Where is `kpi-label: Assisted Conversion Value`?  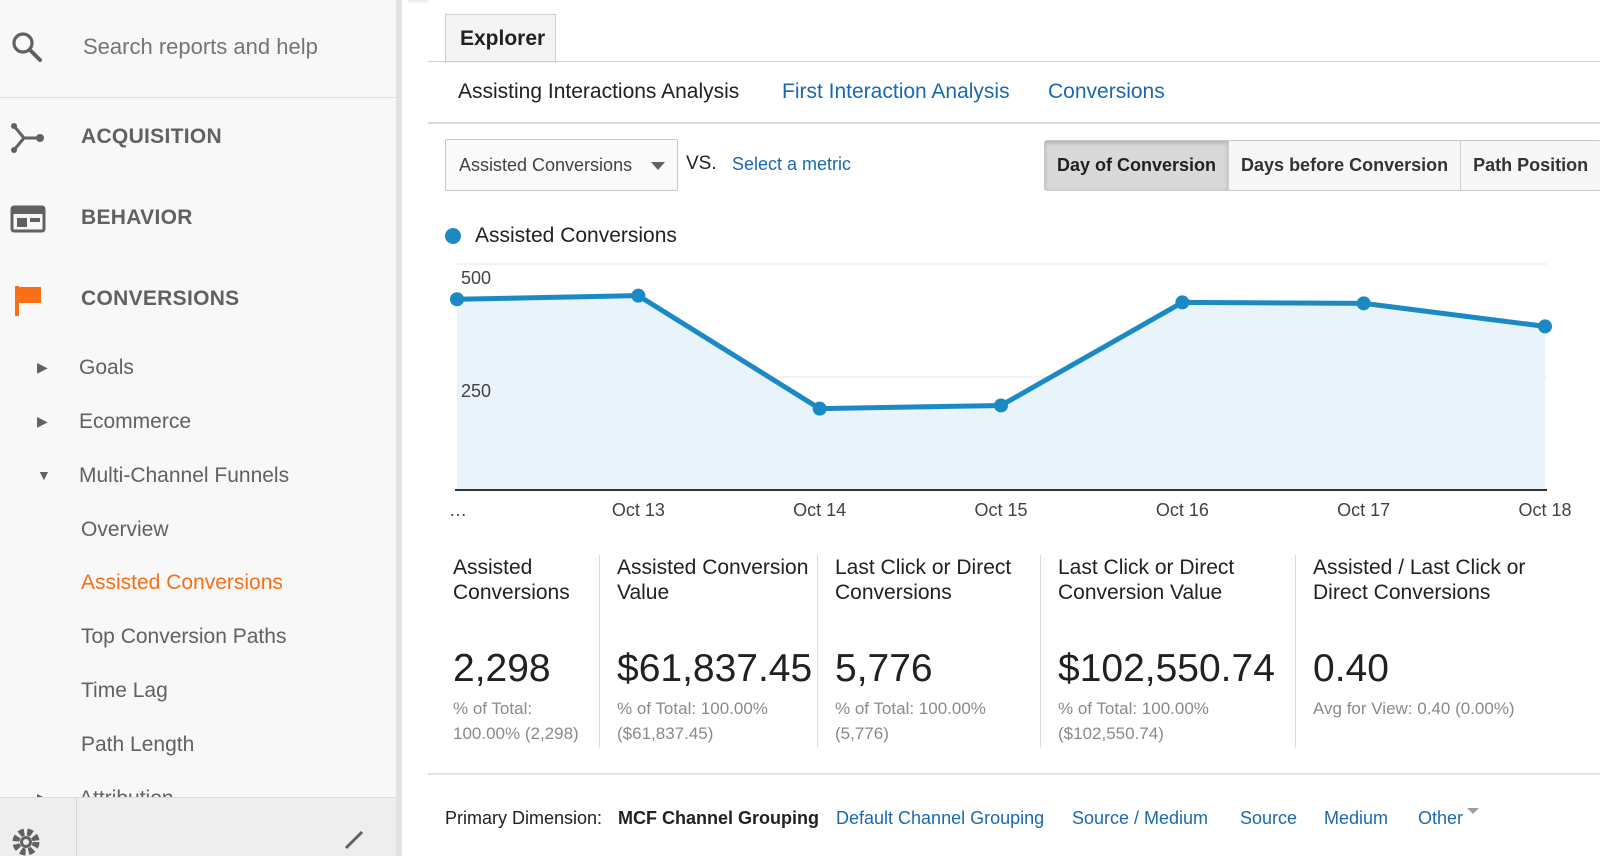
kpi-label: Assisted Conversion Value is located at coordinates (713, 580).